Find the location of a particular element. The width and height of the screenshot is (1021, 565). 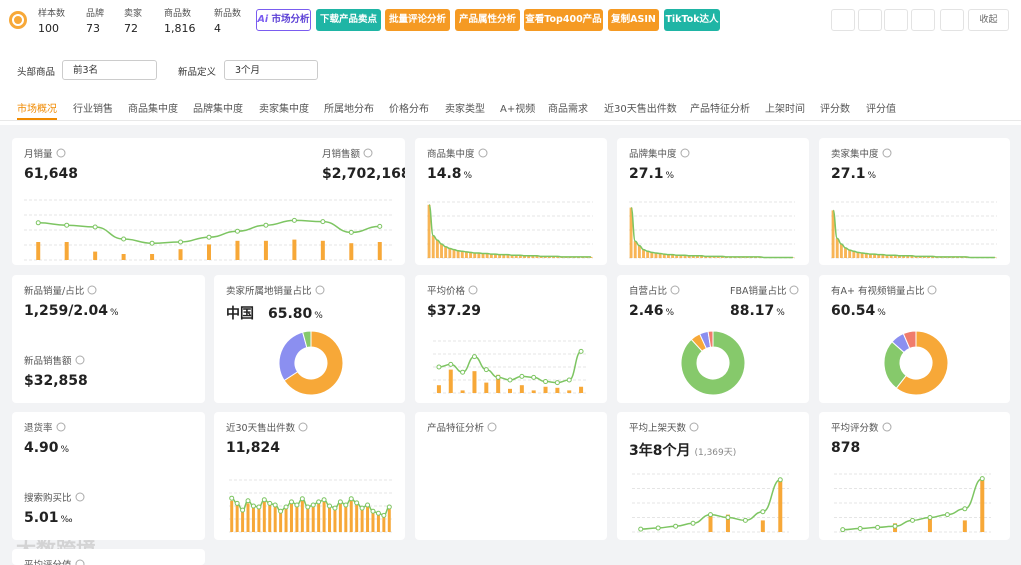

select: 3个月 is located at coordinates (271, 70).